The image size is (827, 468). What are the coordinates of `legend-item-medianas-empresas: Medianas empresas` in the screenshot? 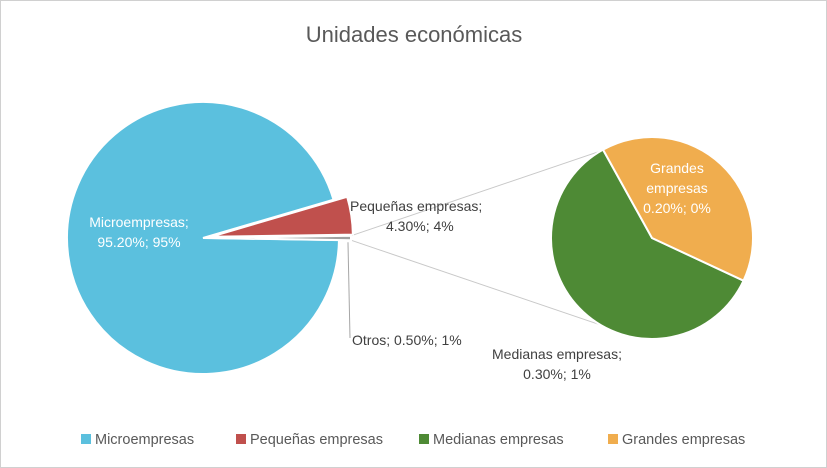 It's located at (491, 440).